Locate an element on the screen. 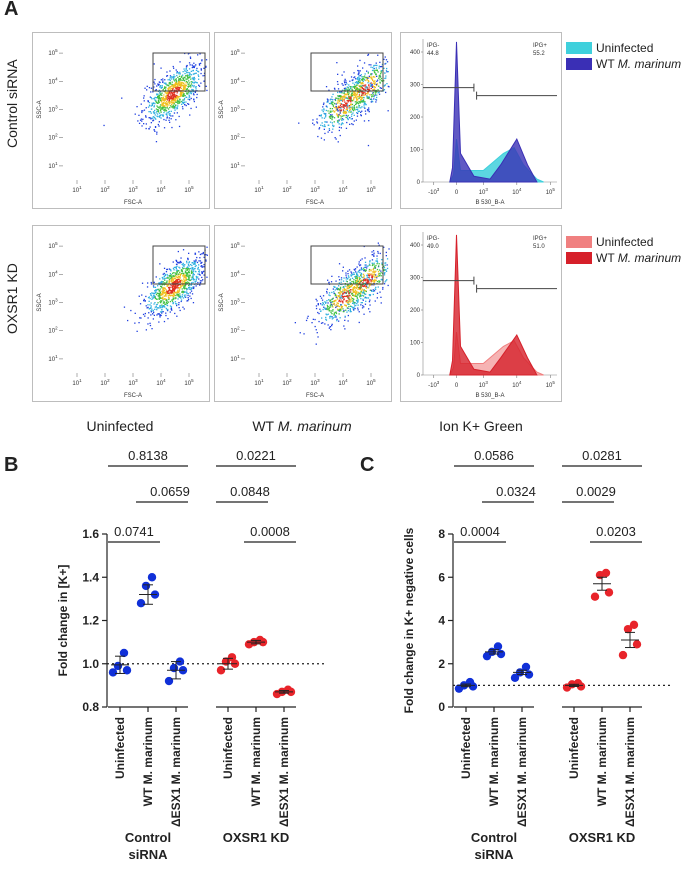  density-plot-control-wt: 10¹ 10¹ 10² 10² 10³ 10³ 10⁴ 10⁴ 10⁵ 10⁵ FSC-A SSC-A is located at coordinates (303, 120).